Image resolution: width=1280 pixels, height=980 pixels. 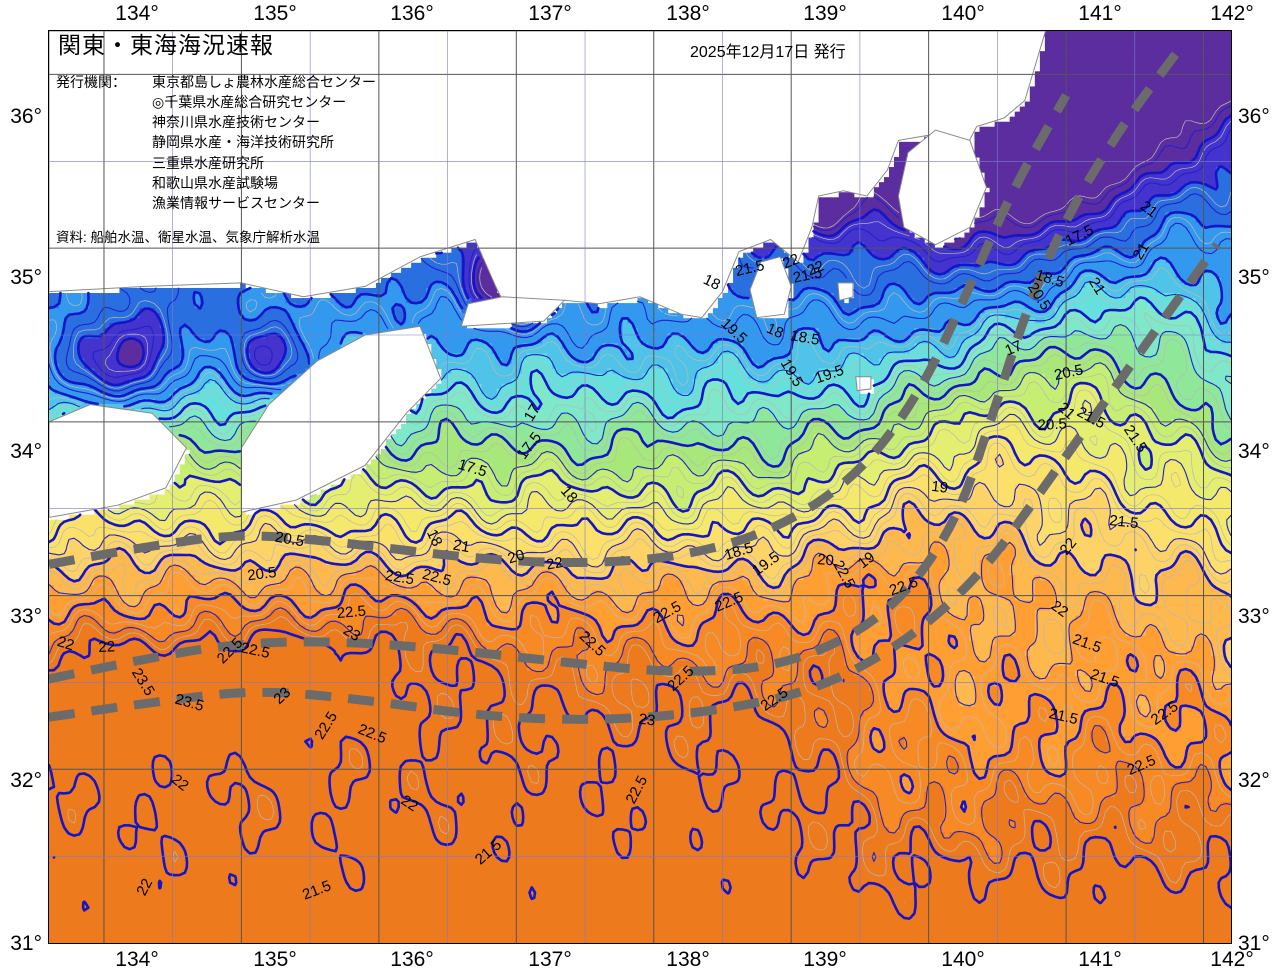 What do you see at coordinates (1254, 277) in the screenshot?
I see `lat-tick-35-right: 35°` at bounding box center [1254, 277].